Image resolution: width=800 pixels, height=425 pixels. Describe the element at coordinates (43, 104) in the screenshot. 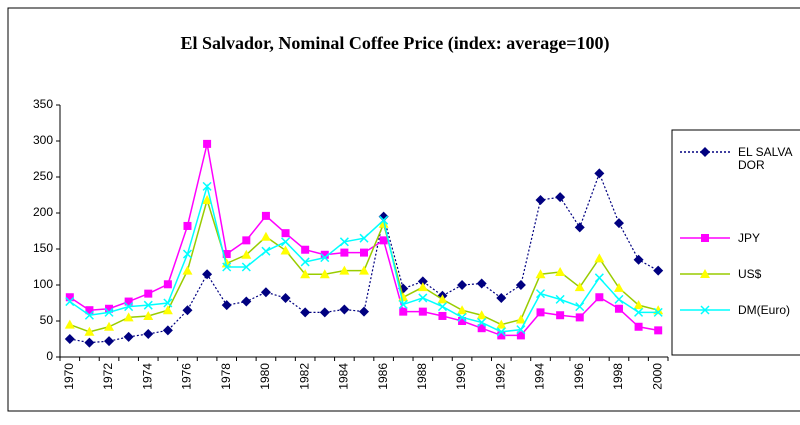

I see `y-tick-label: 350` at that location.